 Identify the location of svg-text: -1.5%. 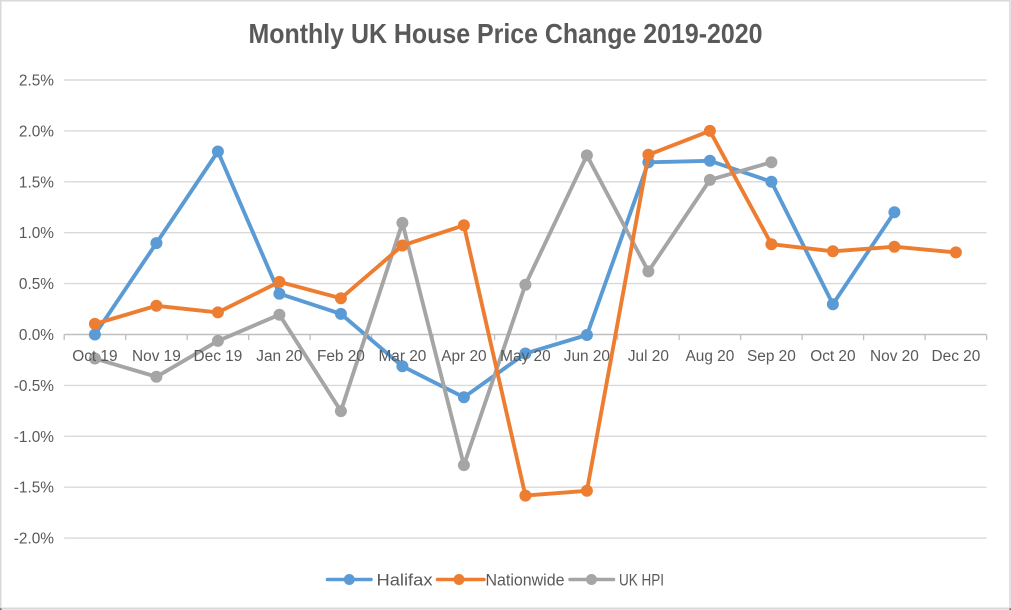
(34, 488).